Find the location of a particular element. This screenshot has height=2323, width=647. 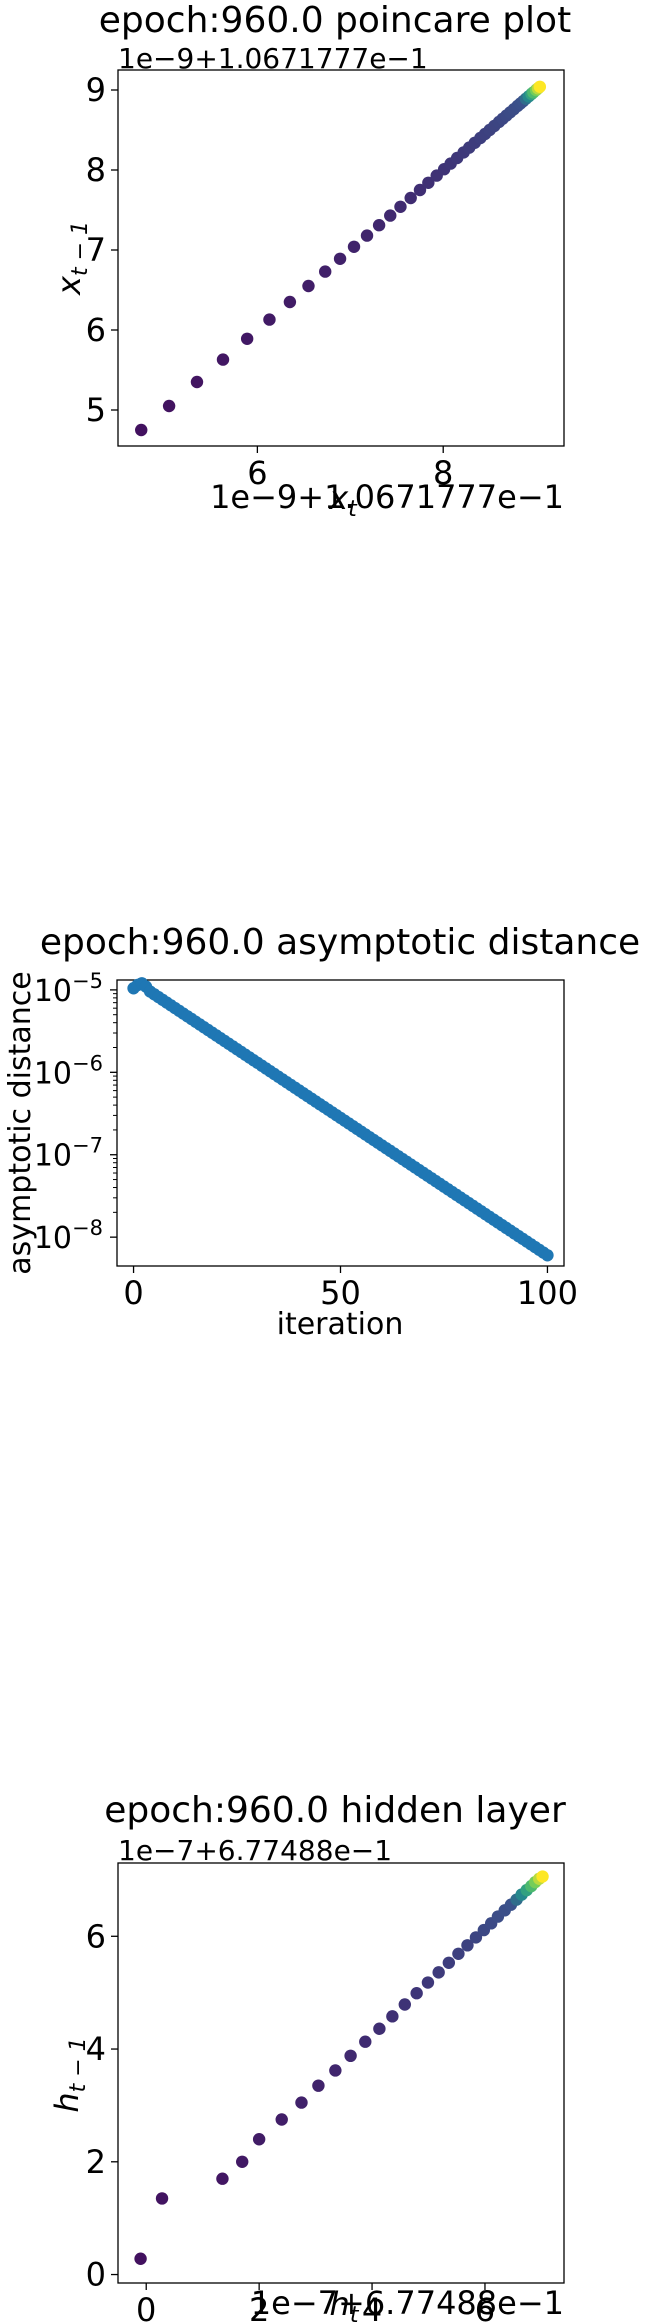

x-tick-label: 100 is located at coordinates (547, 1293).